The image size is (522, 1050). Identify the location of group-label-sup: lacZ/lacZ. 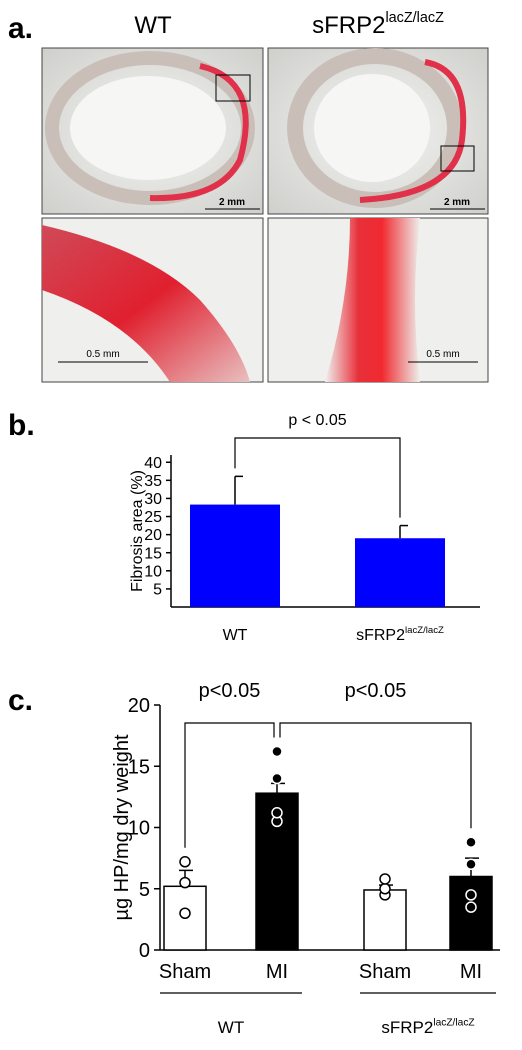
(453, 1022).